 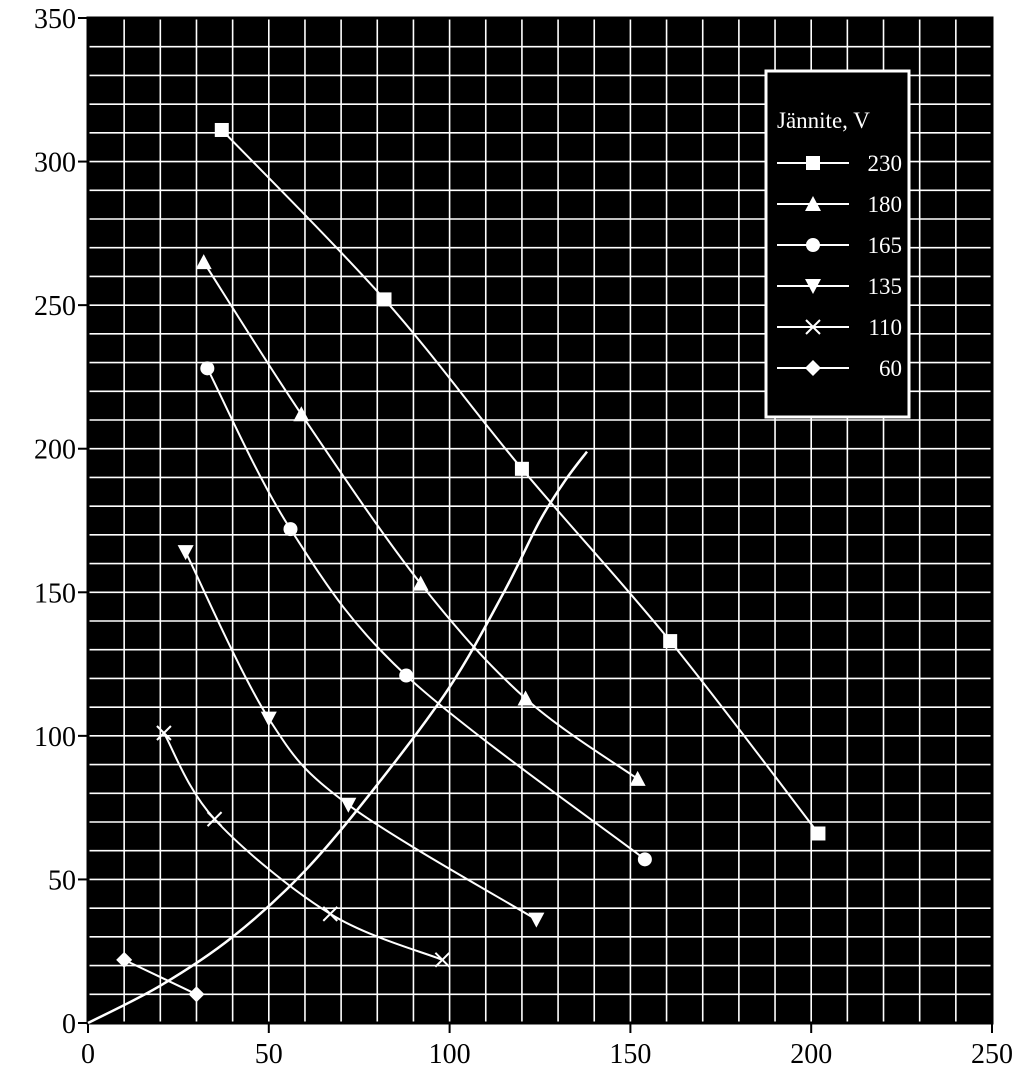 I want to click on legend-entry-180: 180, so click(x=839, y=204).